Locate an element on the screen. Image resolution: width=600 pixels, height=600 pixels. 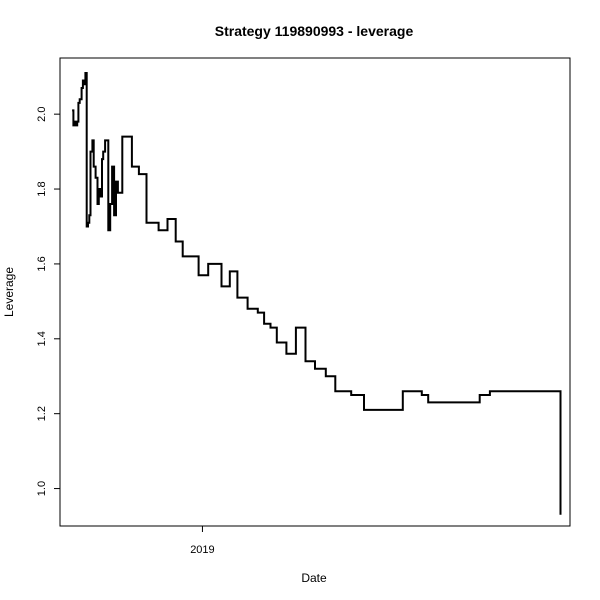
y-tick-label: 1.4 is located at coordinates (42, 338).